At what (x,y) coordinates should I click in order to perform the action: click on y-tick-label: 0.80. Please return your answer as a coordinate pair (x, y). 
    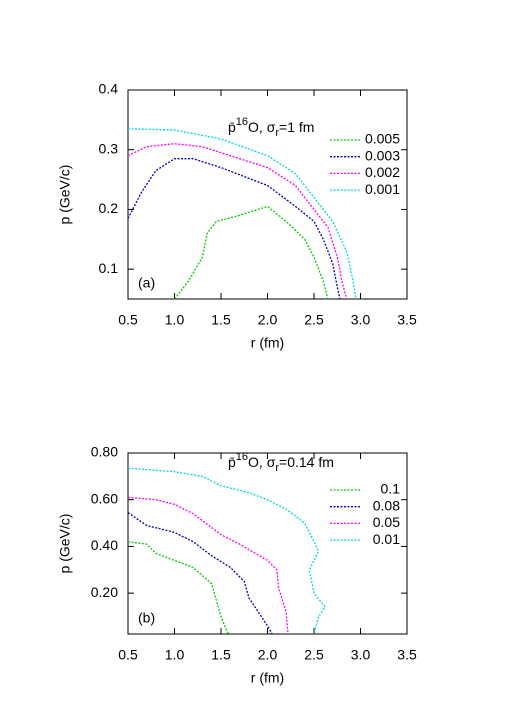
    Looking at the image, I should click on (104, 452).